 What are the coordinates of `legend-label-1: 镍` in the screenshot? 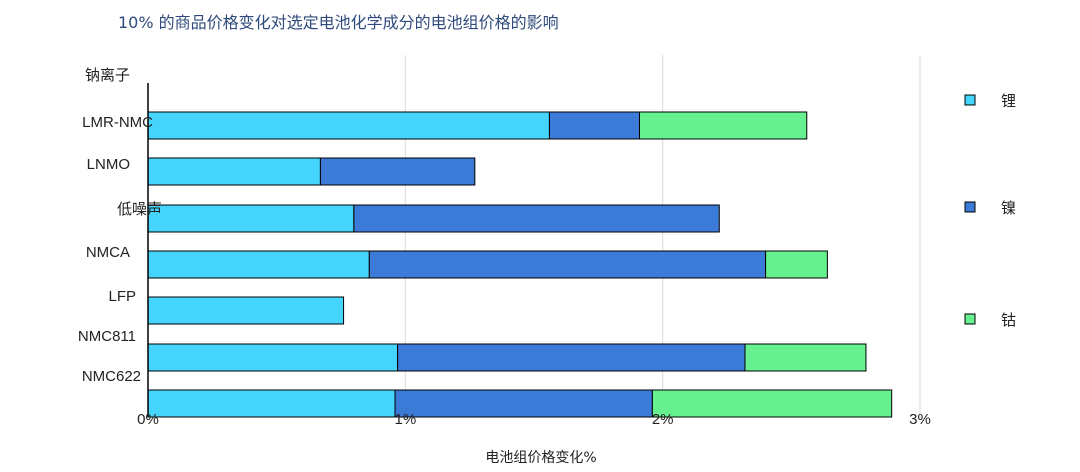 It's located at (1008, 208).